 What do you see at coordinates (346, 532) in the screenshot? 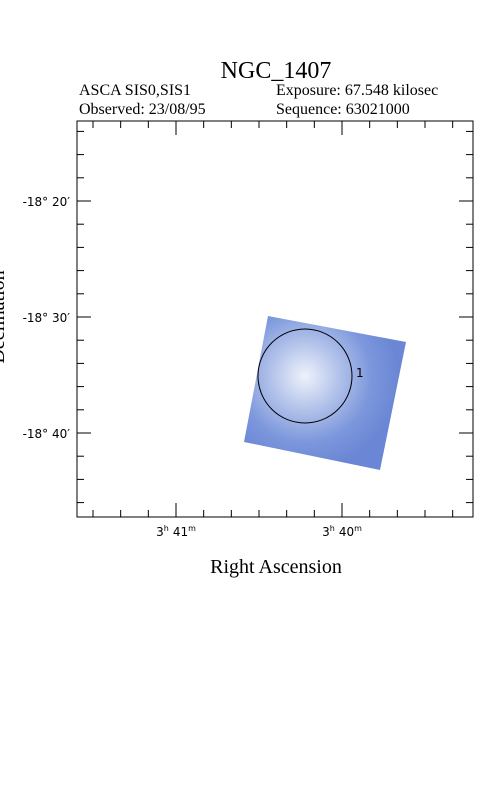
I see `ra-minutes: 40` at bounding box center [346, 532].